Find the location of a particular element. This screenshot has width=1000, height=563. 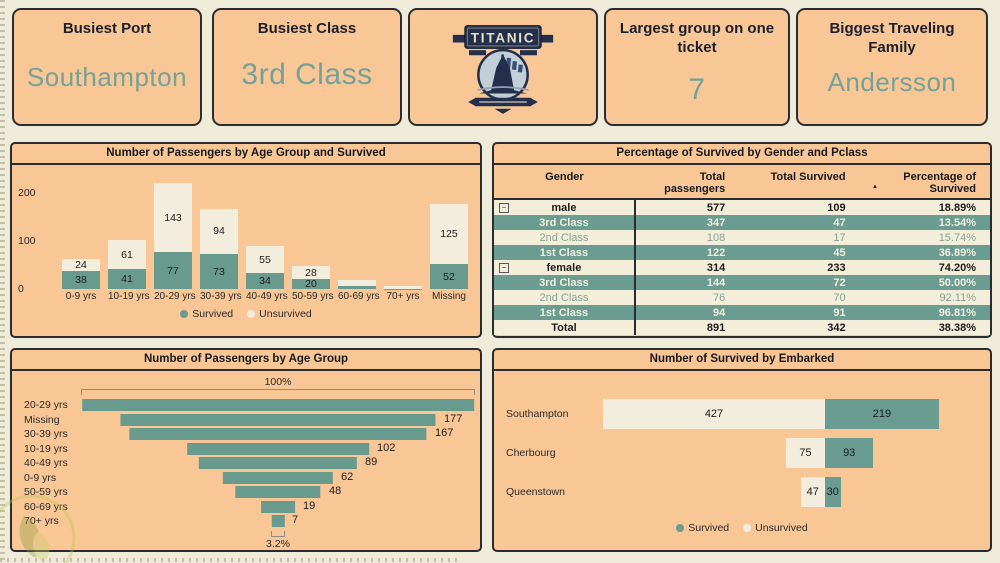

table-row: 3rd Class 347 47 13.54% is located at coordinates (742, 222).